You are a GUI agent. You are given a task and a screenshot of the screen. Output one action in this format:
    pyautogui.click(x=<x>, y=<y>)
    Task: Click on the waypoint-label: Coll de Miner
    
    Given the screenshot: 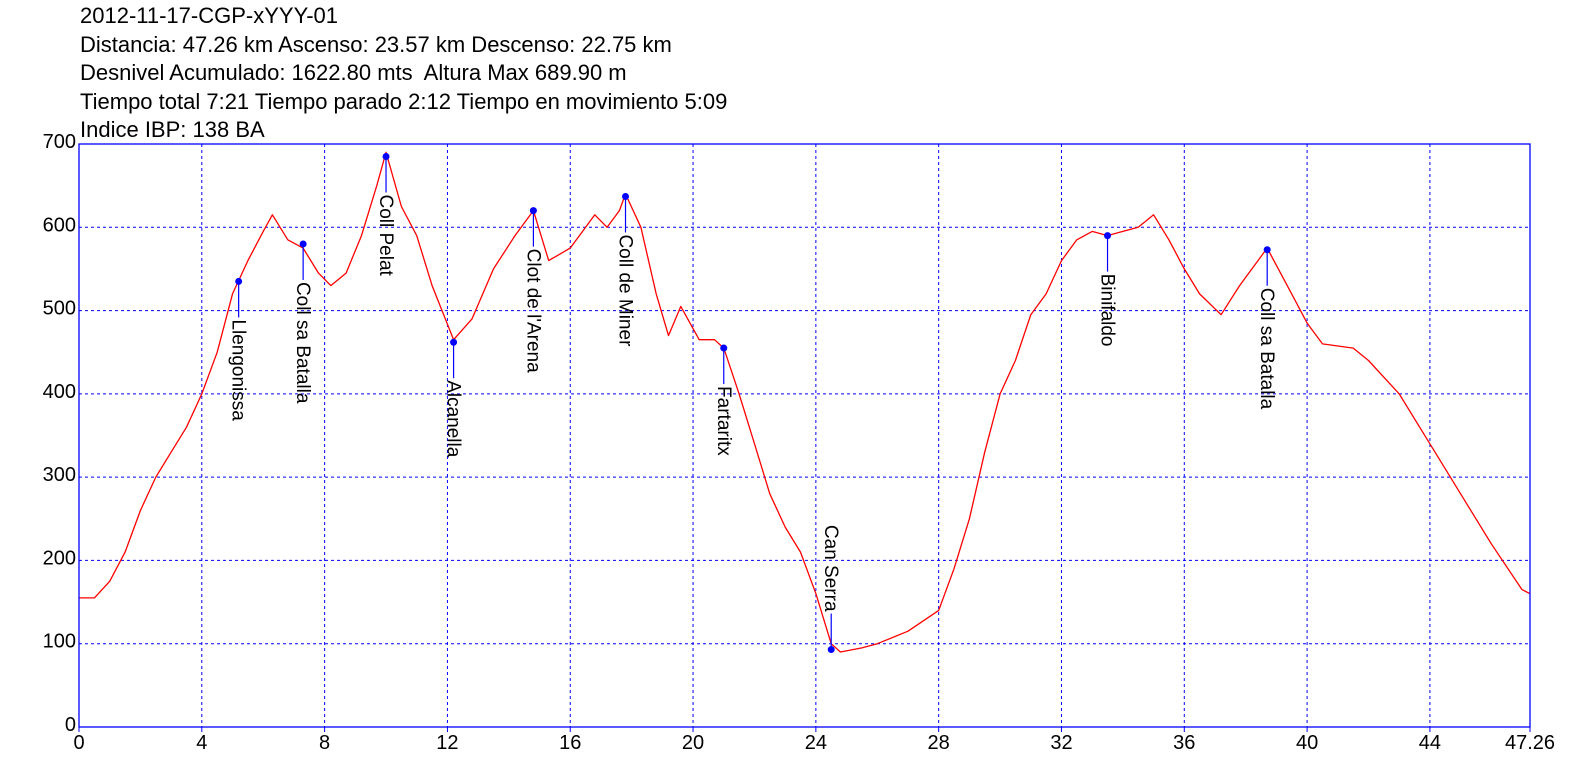 What is the action you would take?
    pyautogui.click(x=625, y=290)
    